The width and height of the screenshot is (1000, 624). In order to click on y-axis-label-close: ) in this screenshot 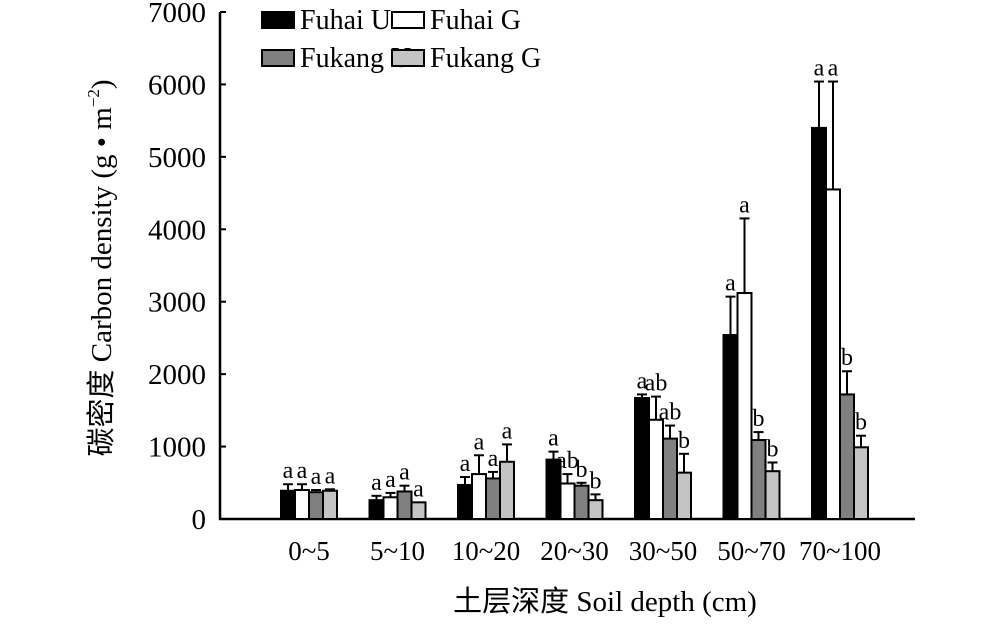, I will do `click(102, 84)`.